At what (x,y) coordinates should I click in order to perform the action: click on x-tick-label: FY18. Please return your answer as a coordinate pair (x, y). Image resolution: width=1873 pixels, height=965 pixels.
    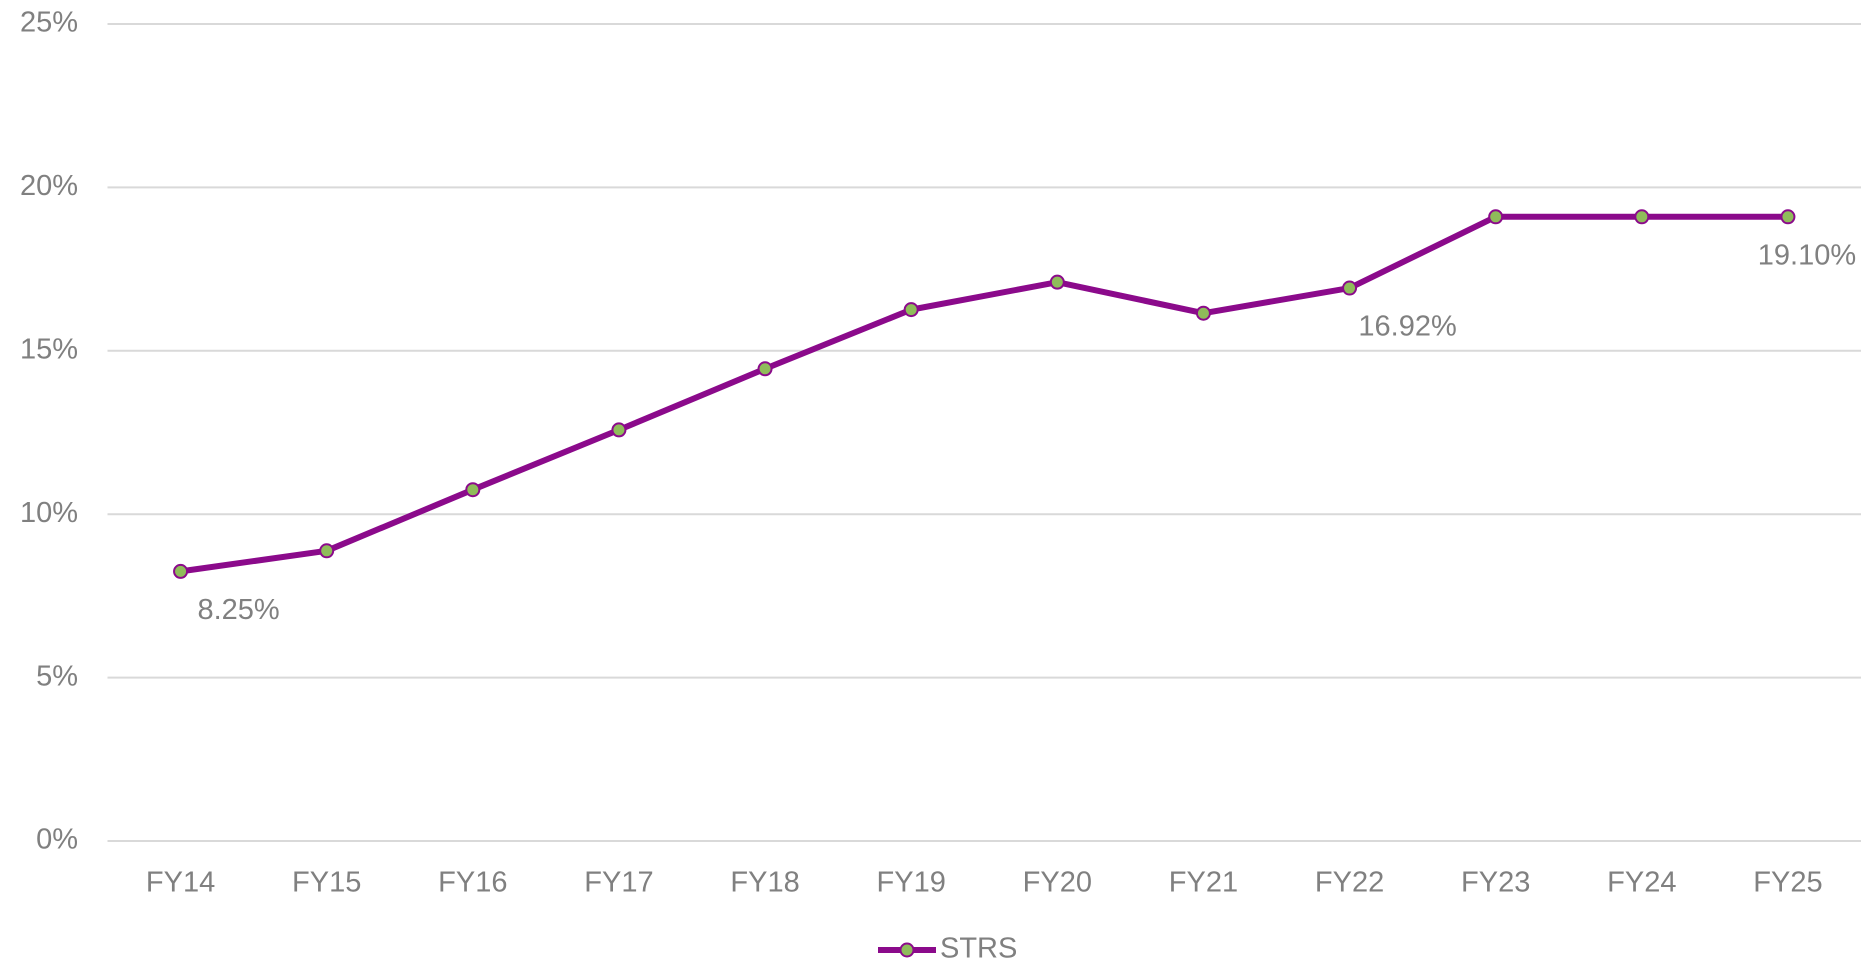
    Looking at the image, I should click on (764, 883).